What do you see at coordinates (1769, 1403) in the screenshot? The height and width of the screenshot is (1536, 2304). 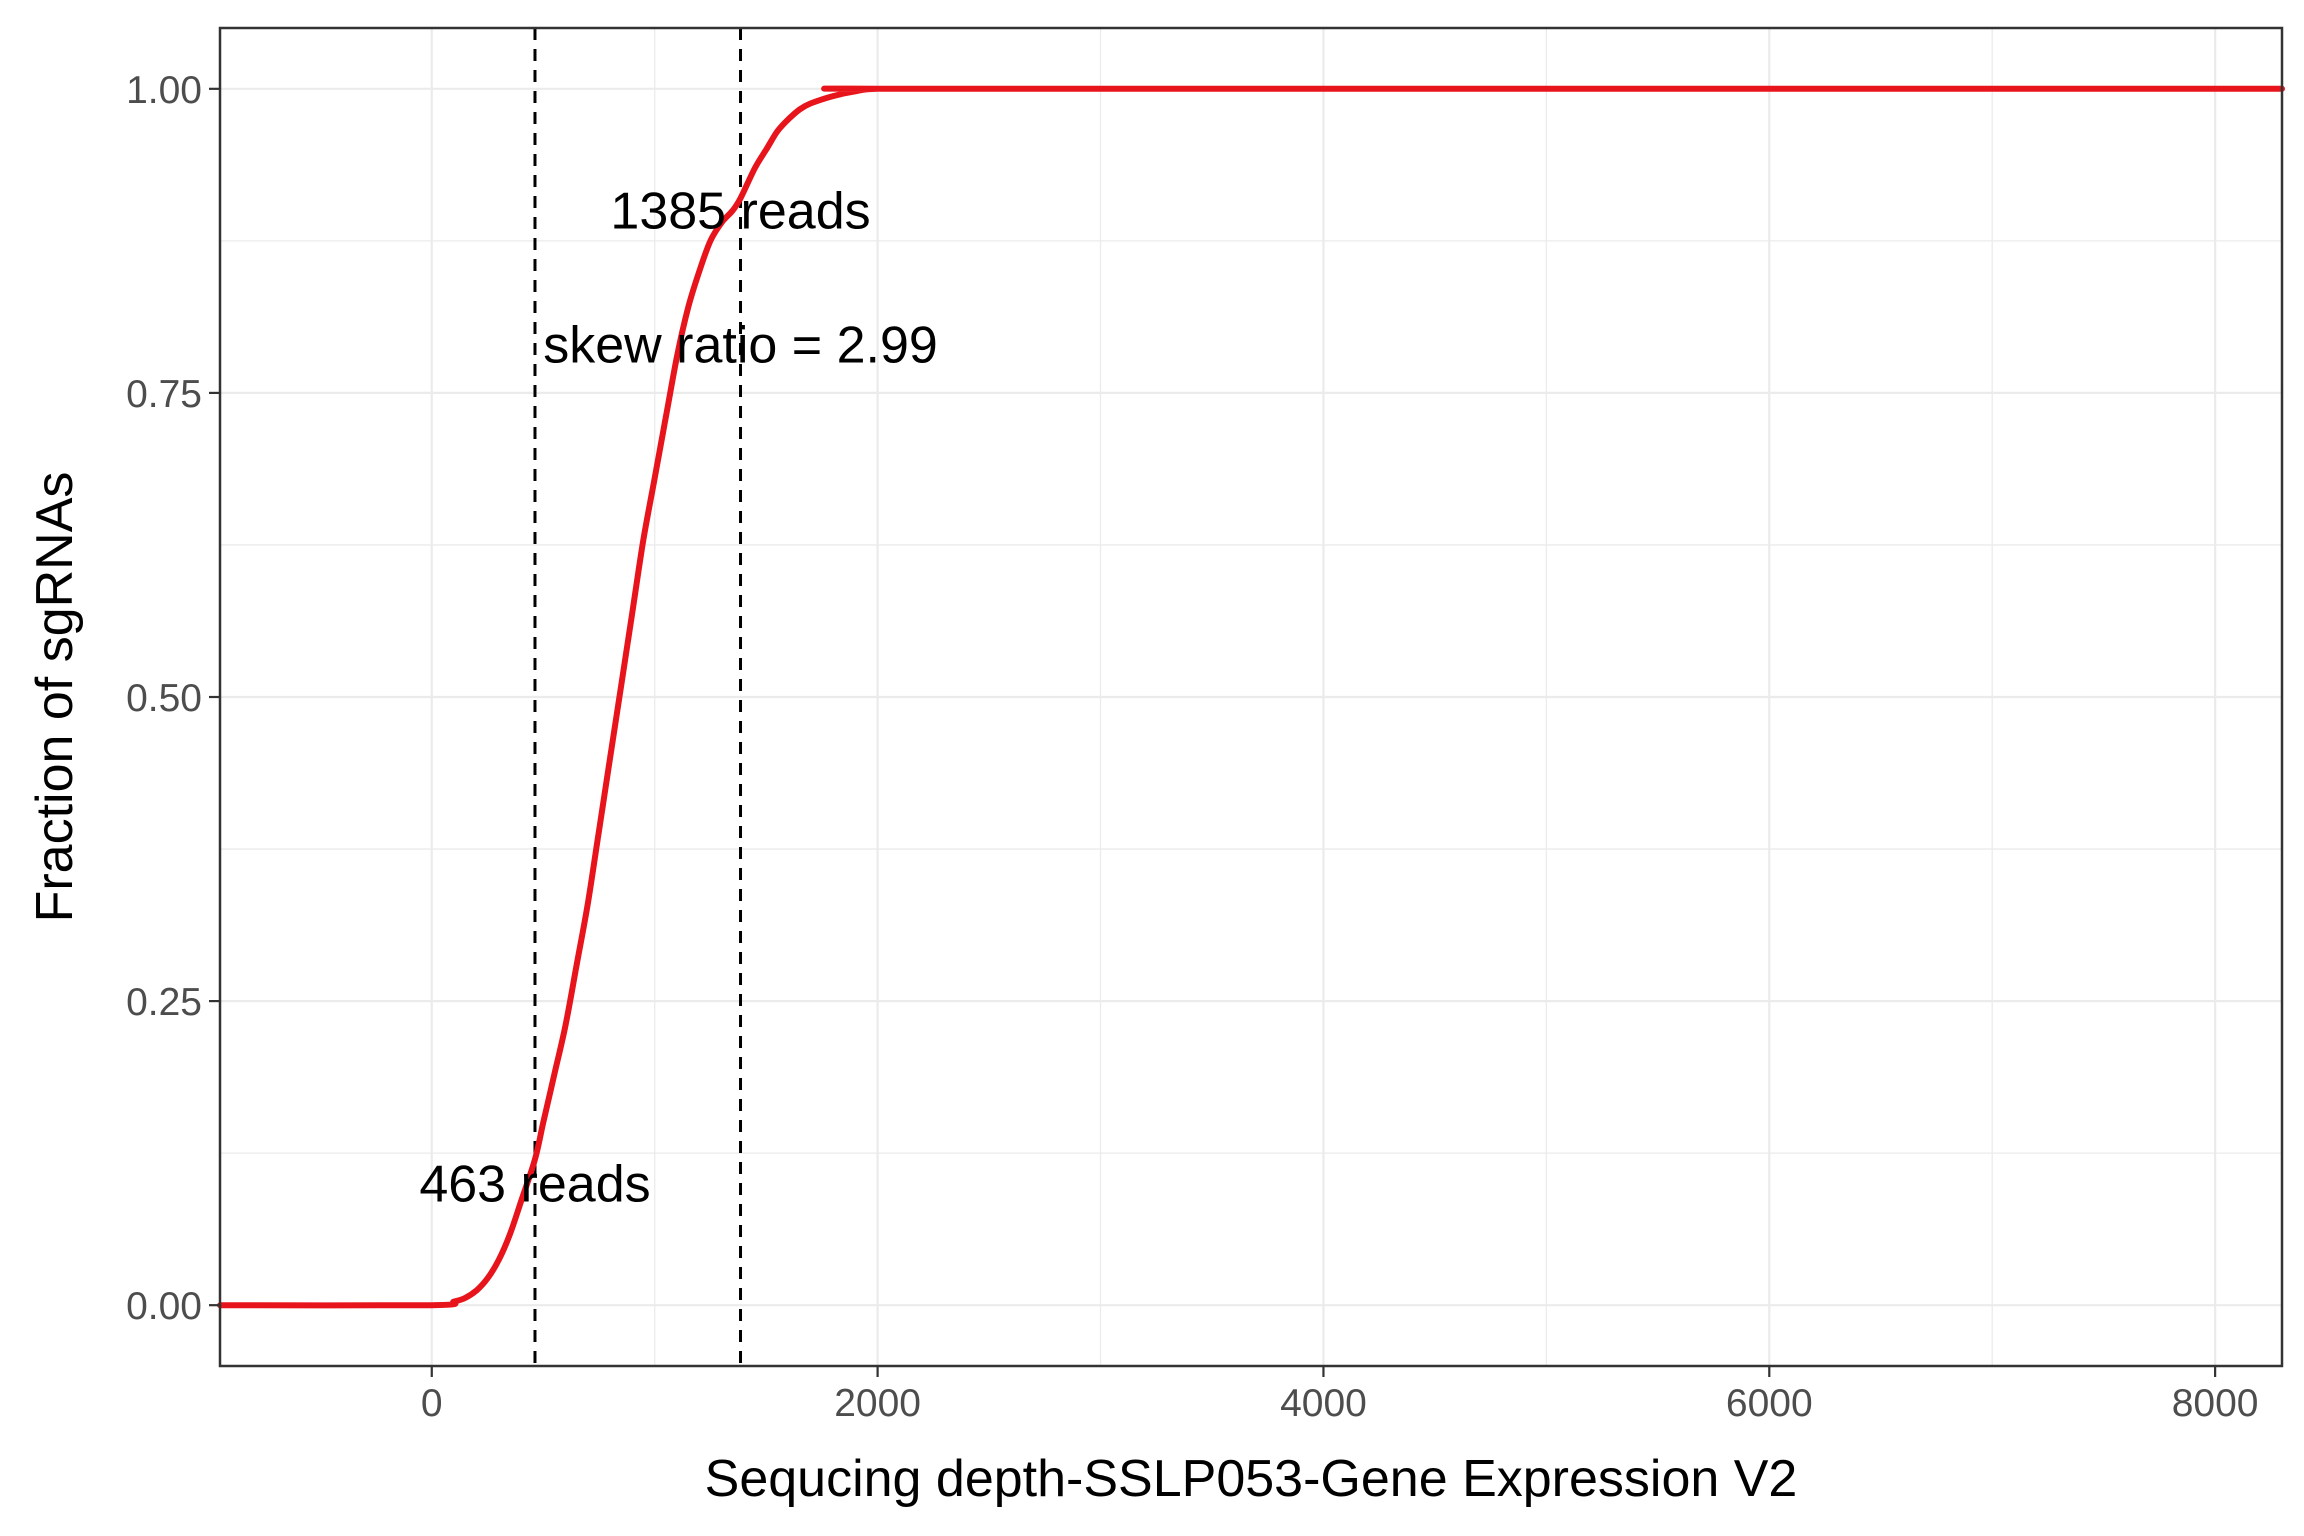 I see `x-tick-label: 6000` at bounding box center [1769, 1403].